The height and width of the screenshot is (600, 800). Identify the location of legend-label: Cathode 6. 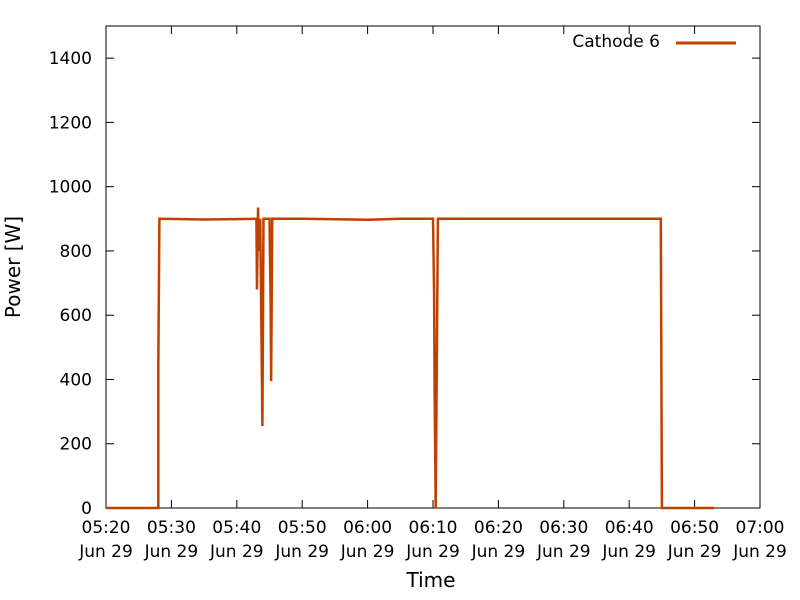
(616, 42).